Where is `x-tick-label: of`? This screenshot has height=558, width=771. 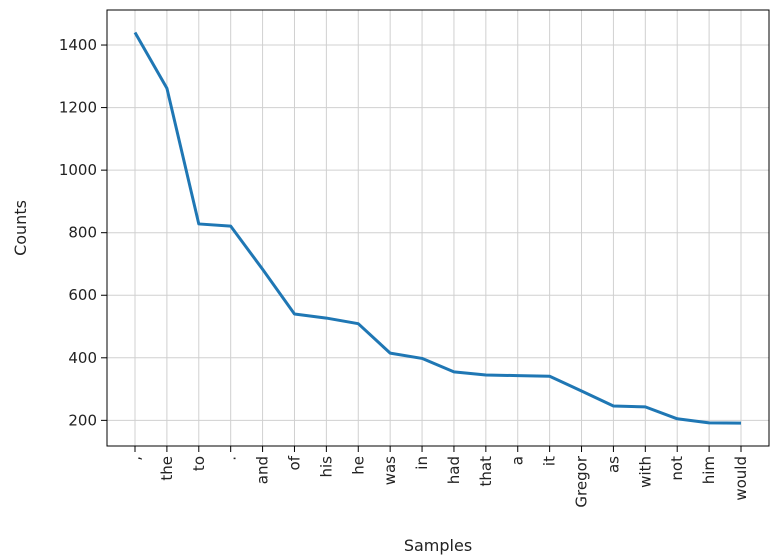
x-tick-label: of is located at coordinates (294, 462).